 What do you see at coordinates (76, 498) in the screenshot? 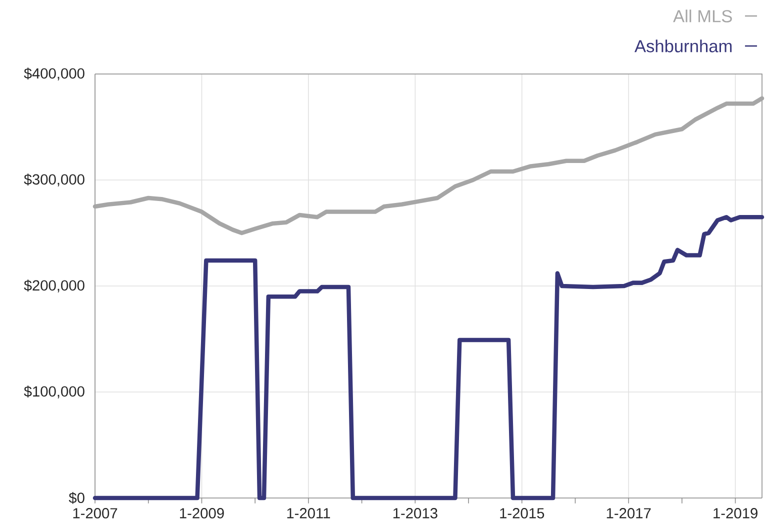
I see `y-tick-label: $0` at bounding box center [76, 498].